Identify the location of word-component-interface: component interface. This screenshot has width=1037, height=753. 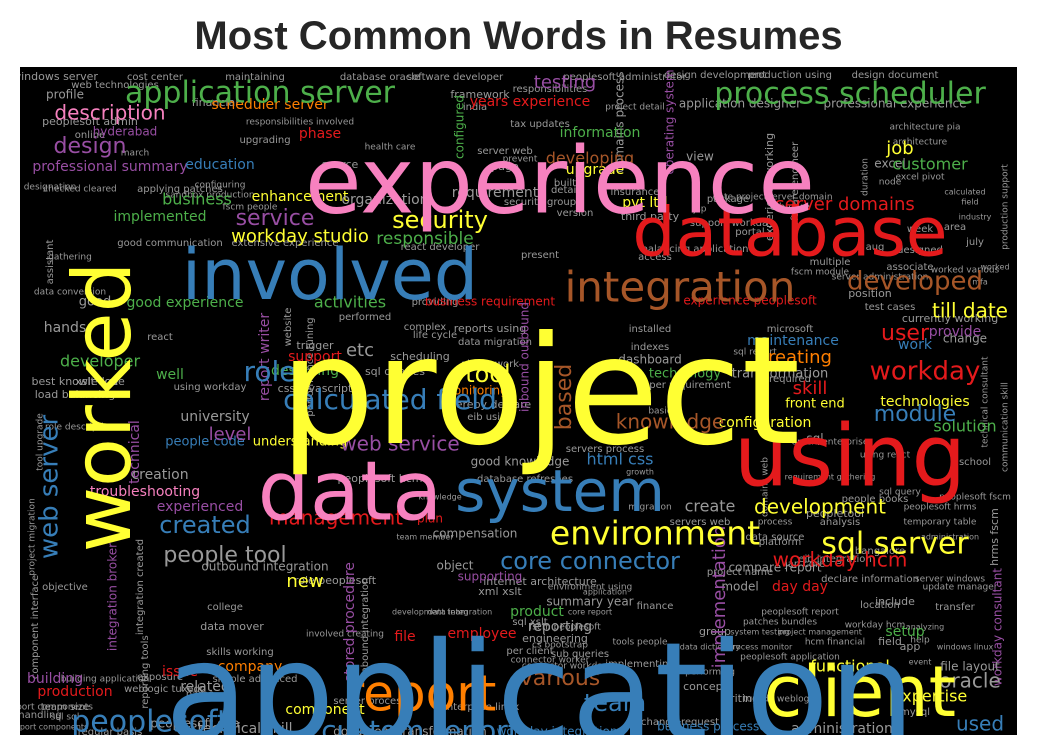
(35, 627).